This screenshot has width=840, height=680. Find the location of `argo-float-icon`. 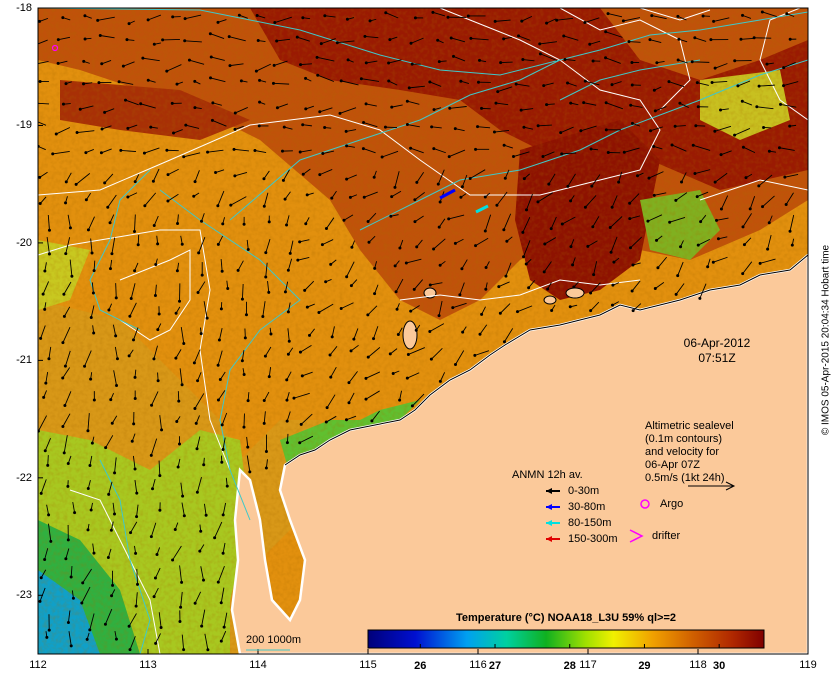

argo-float-icon is located at coordinates (55, 48).